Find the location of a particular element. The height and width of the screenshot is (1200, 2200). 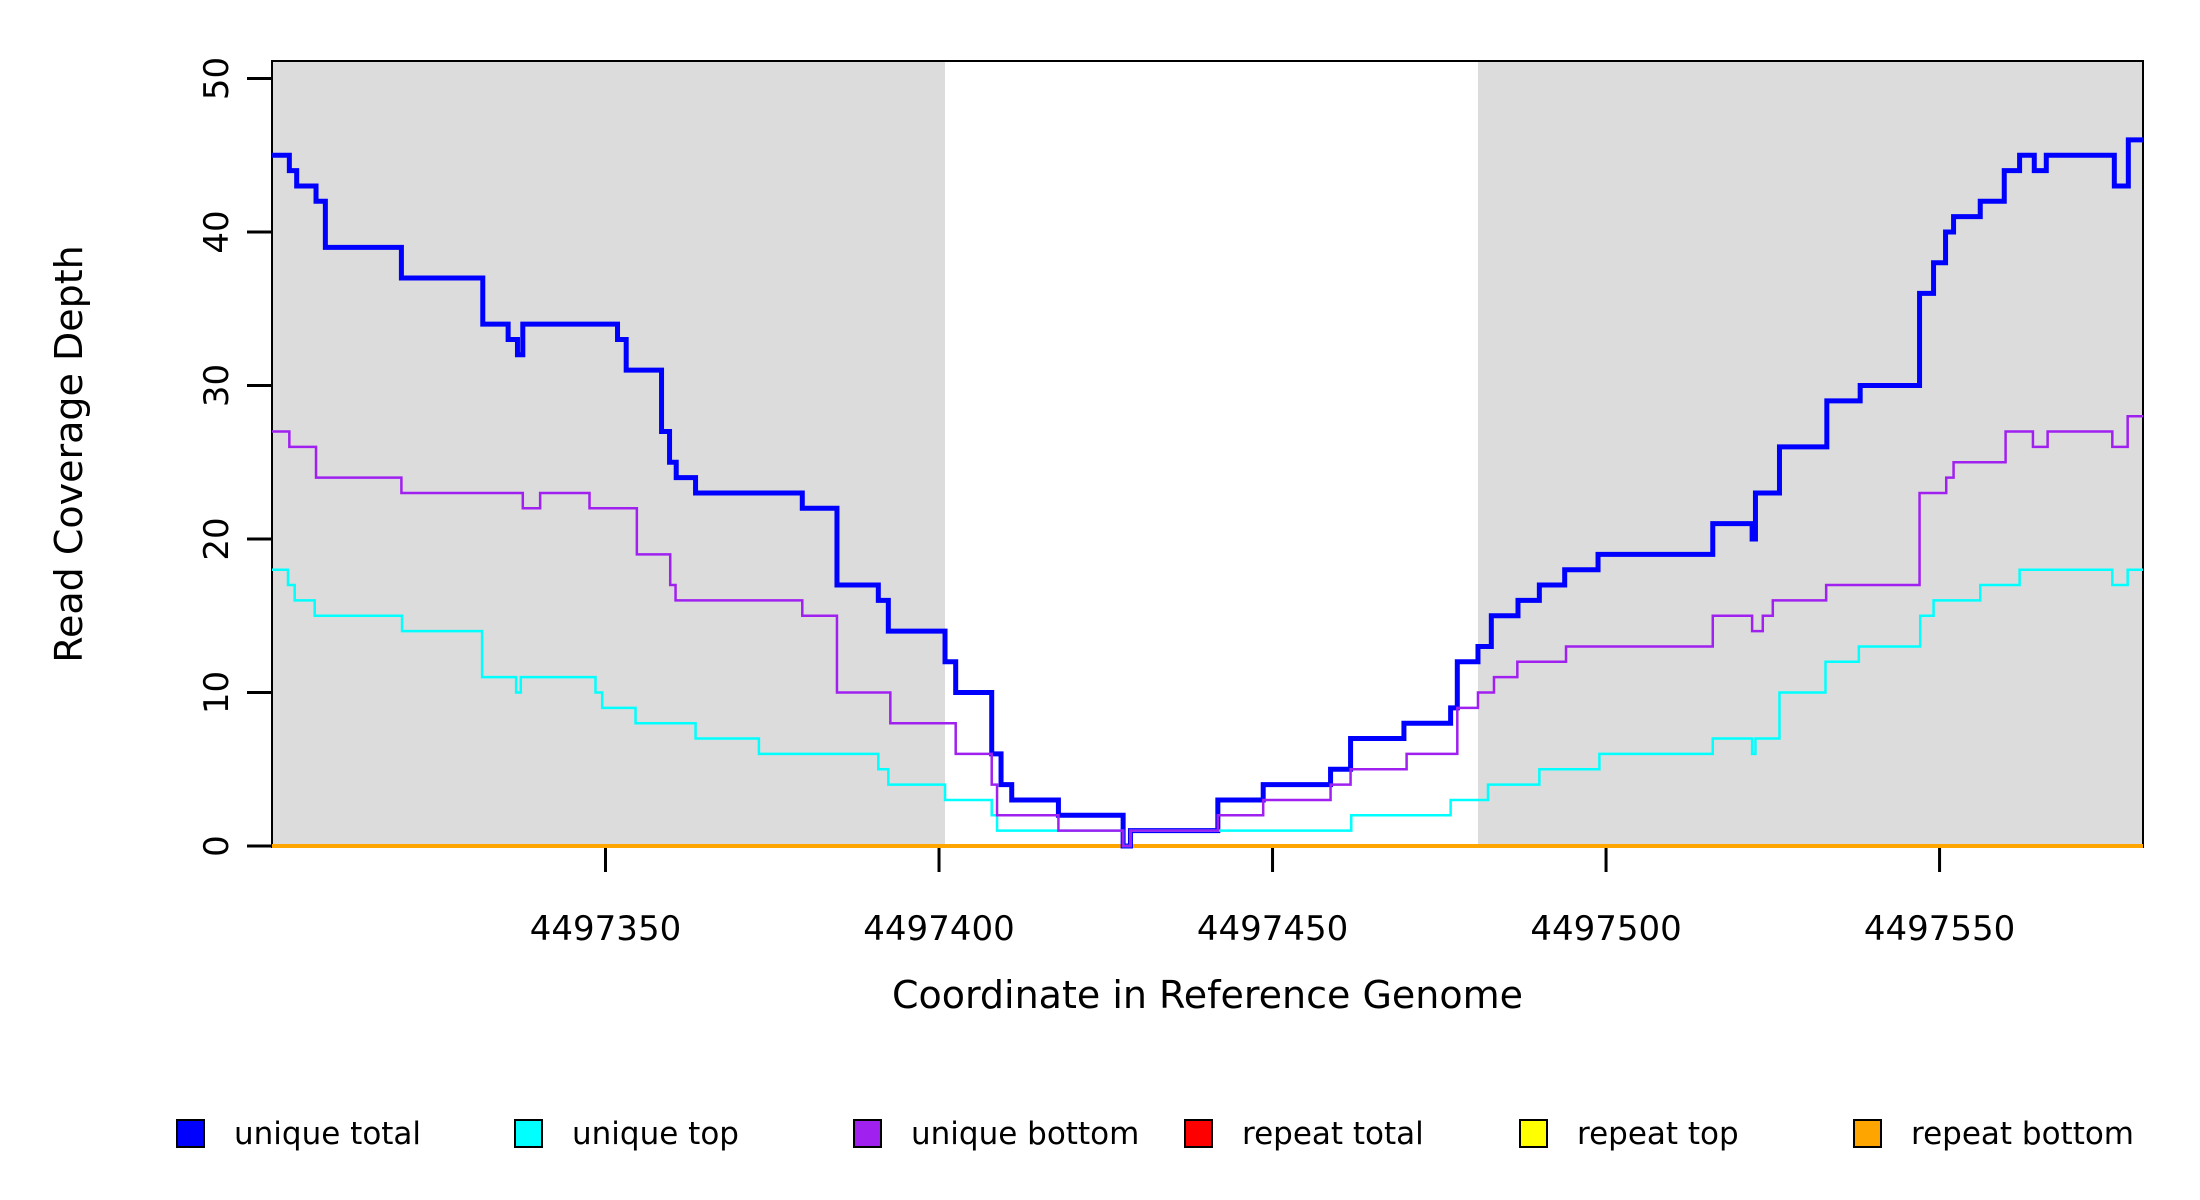

legend-swatch-unique-top is located at coordinates (528, 1133).